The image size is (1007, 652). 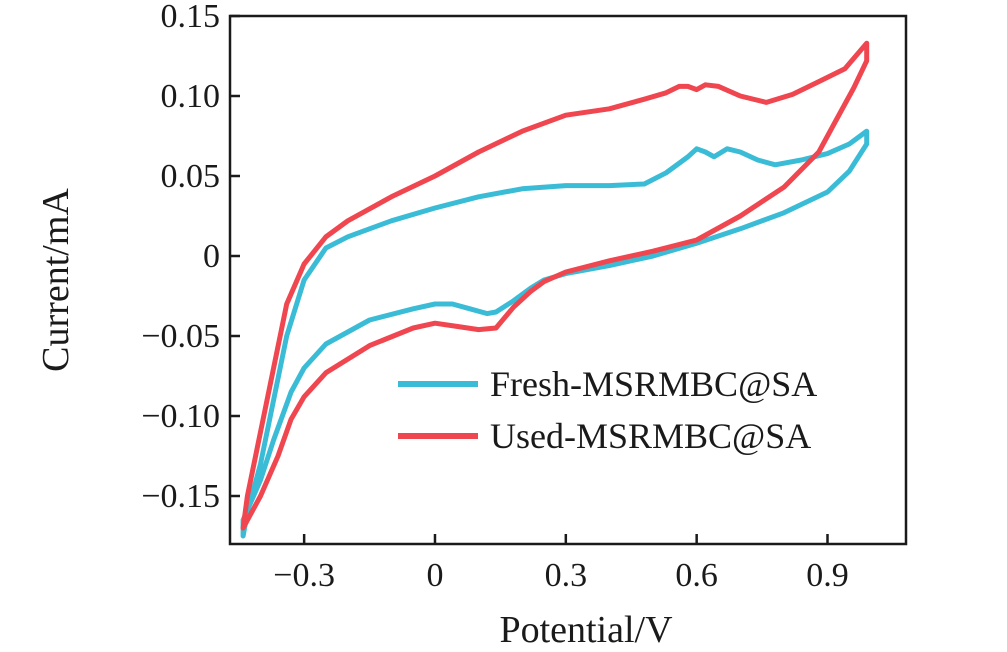 What do you see at coordinates (190, 257) in the screenshot?
I see `y-axis: 0.15 0.10 0.05 0 −0.05 −0.10 −0.15` at bounding box center [190, 257].